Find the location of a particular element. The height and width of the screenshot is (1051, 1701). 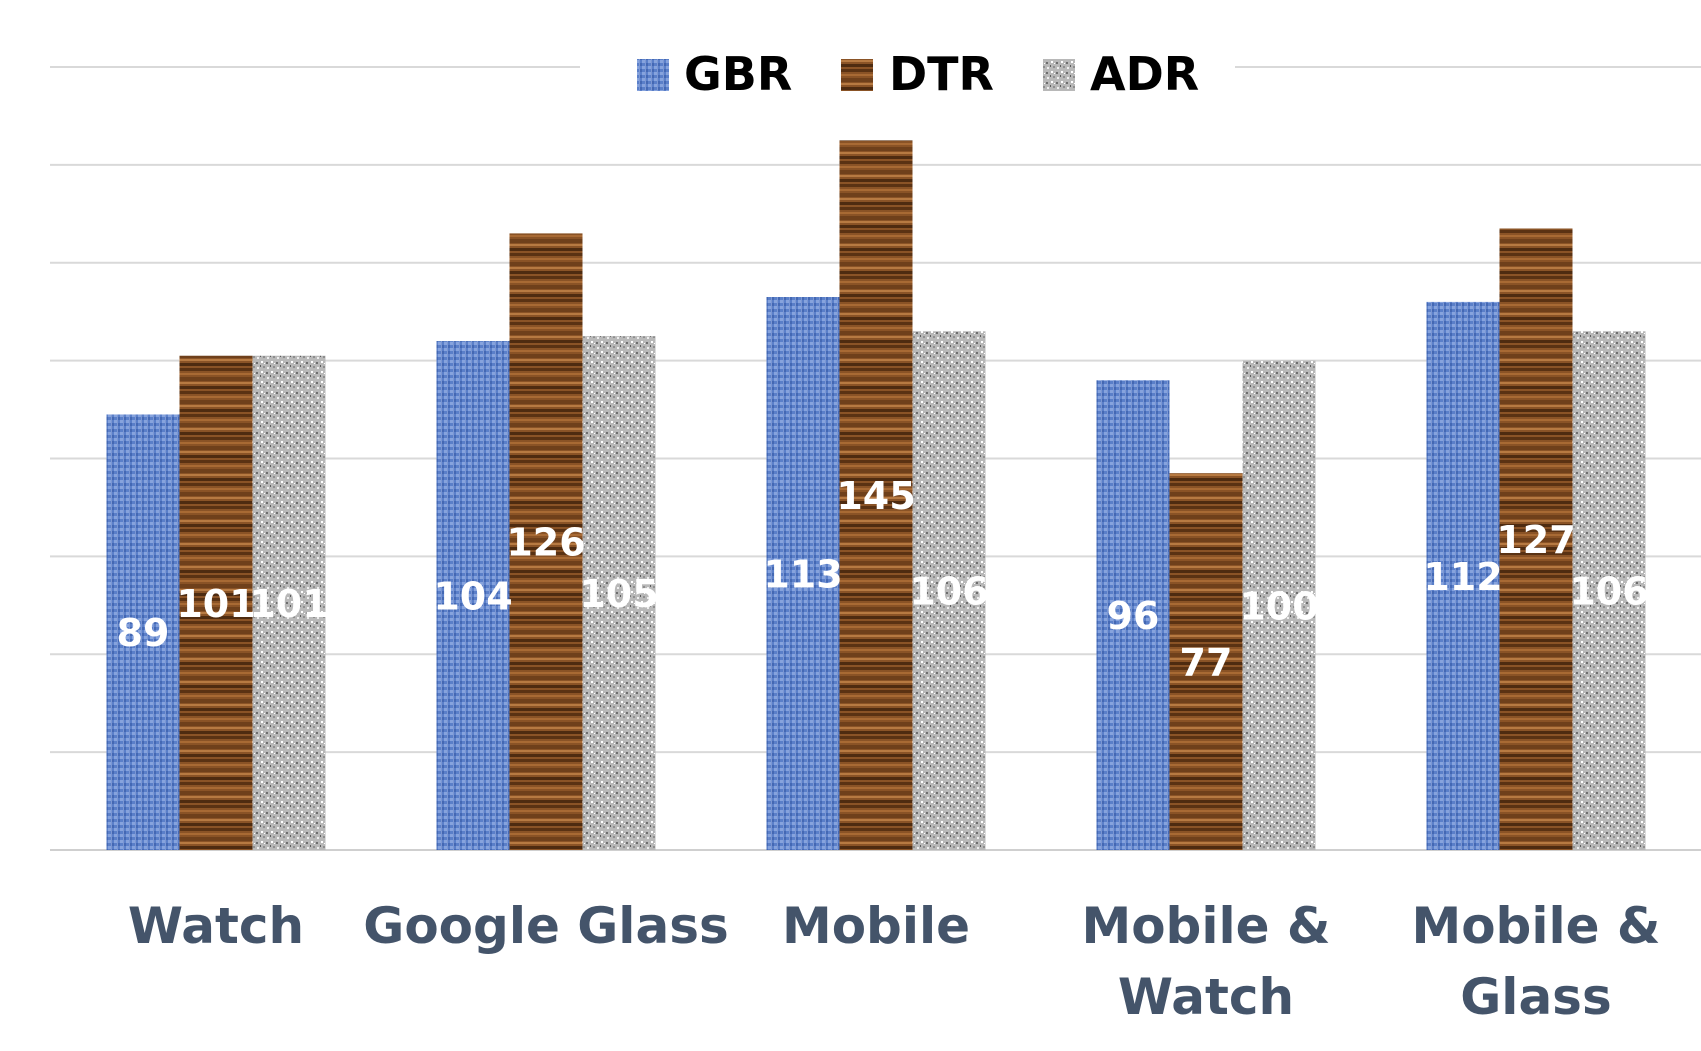

legend: GBR DTR ADR is located at coordinates (918, 74).